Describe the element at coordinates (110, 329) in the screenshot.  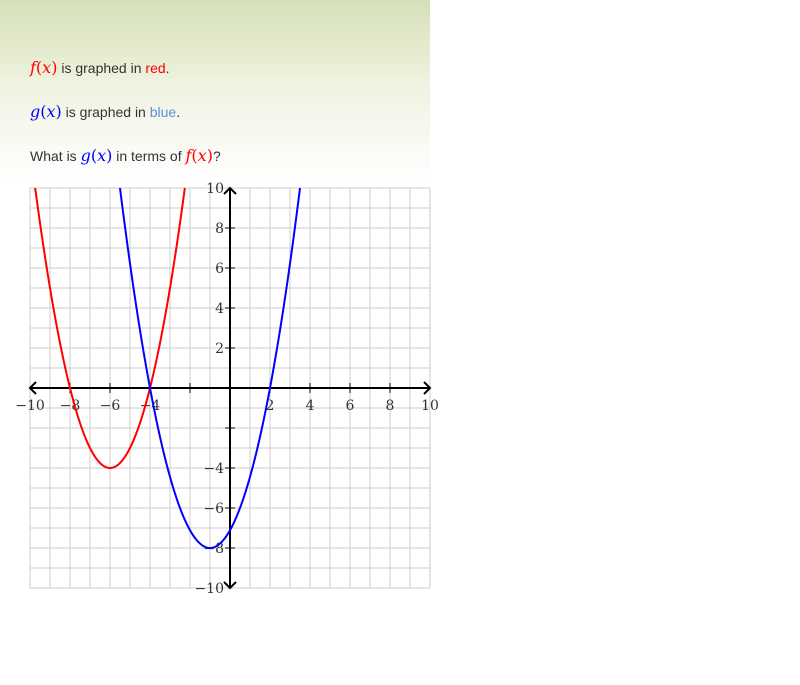
I see `f-curve` at that location.